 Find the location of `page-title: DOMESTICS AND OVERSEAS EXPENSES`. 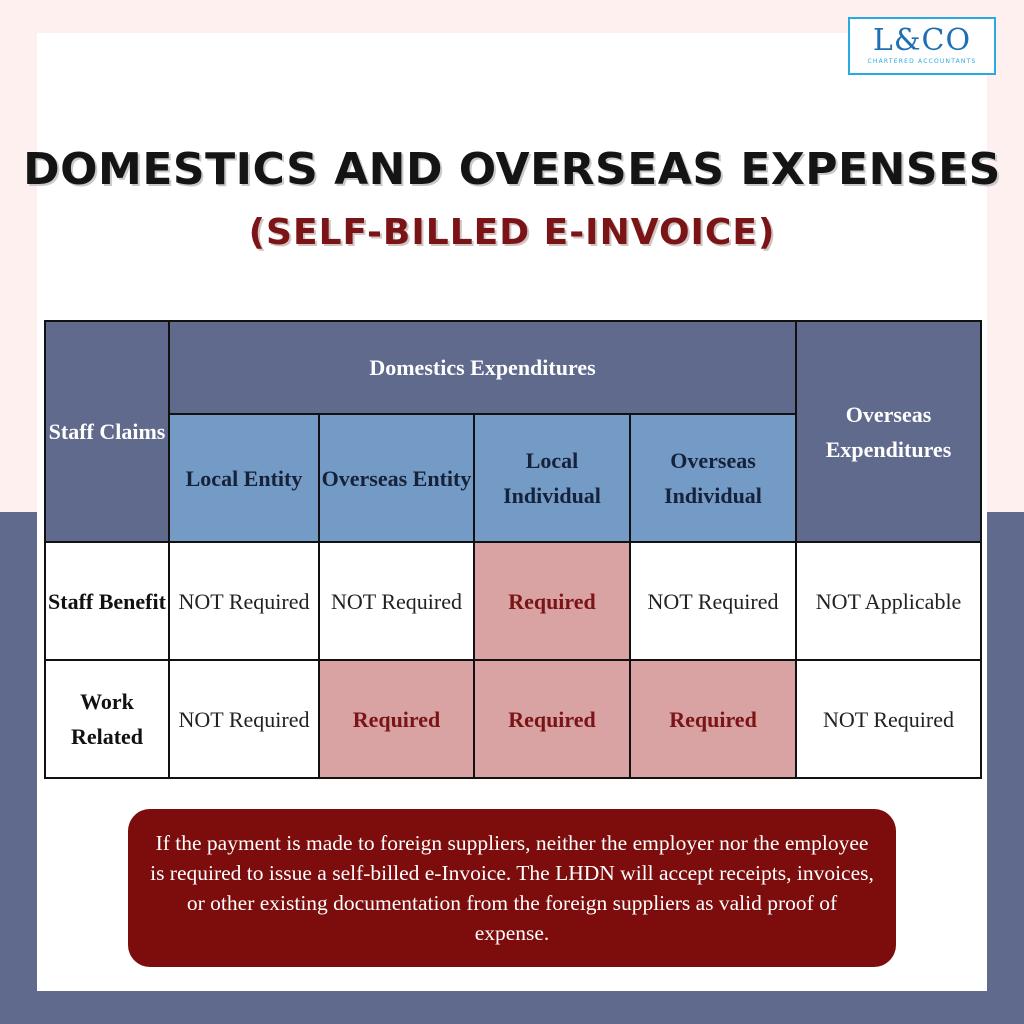

page-title: DOMESTICS AND OVERSEAS EXPENSES is located at coordinates (512, 169).